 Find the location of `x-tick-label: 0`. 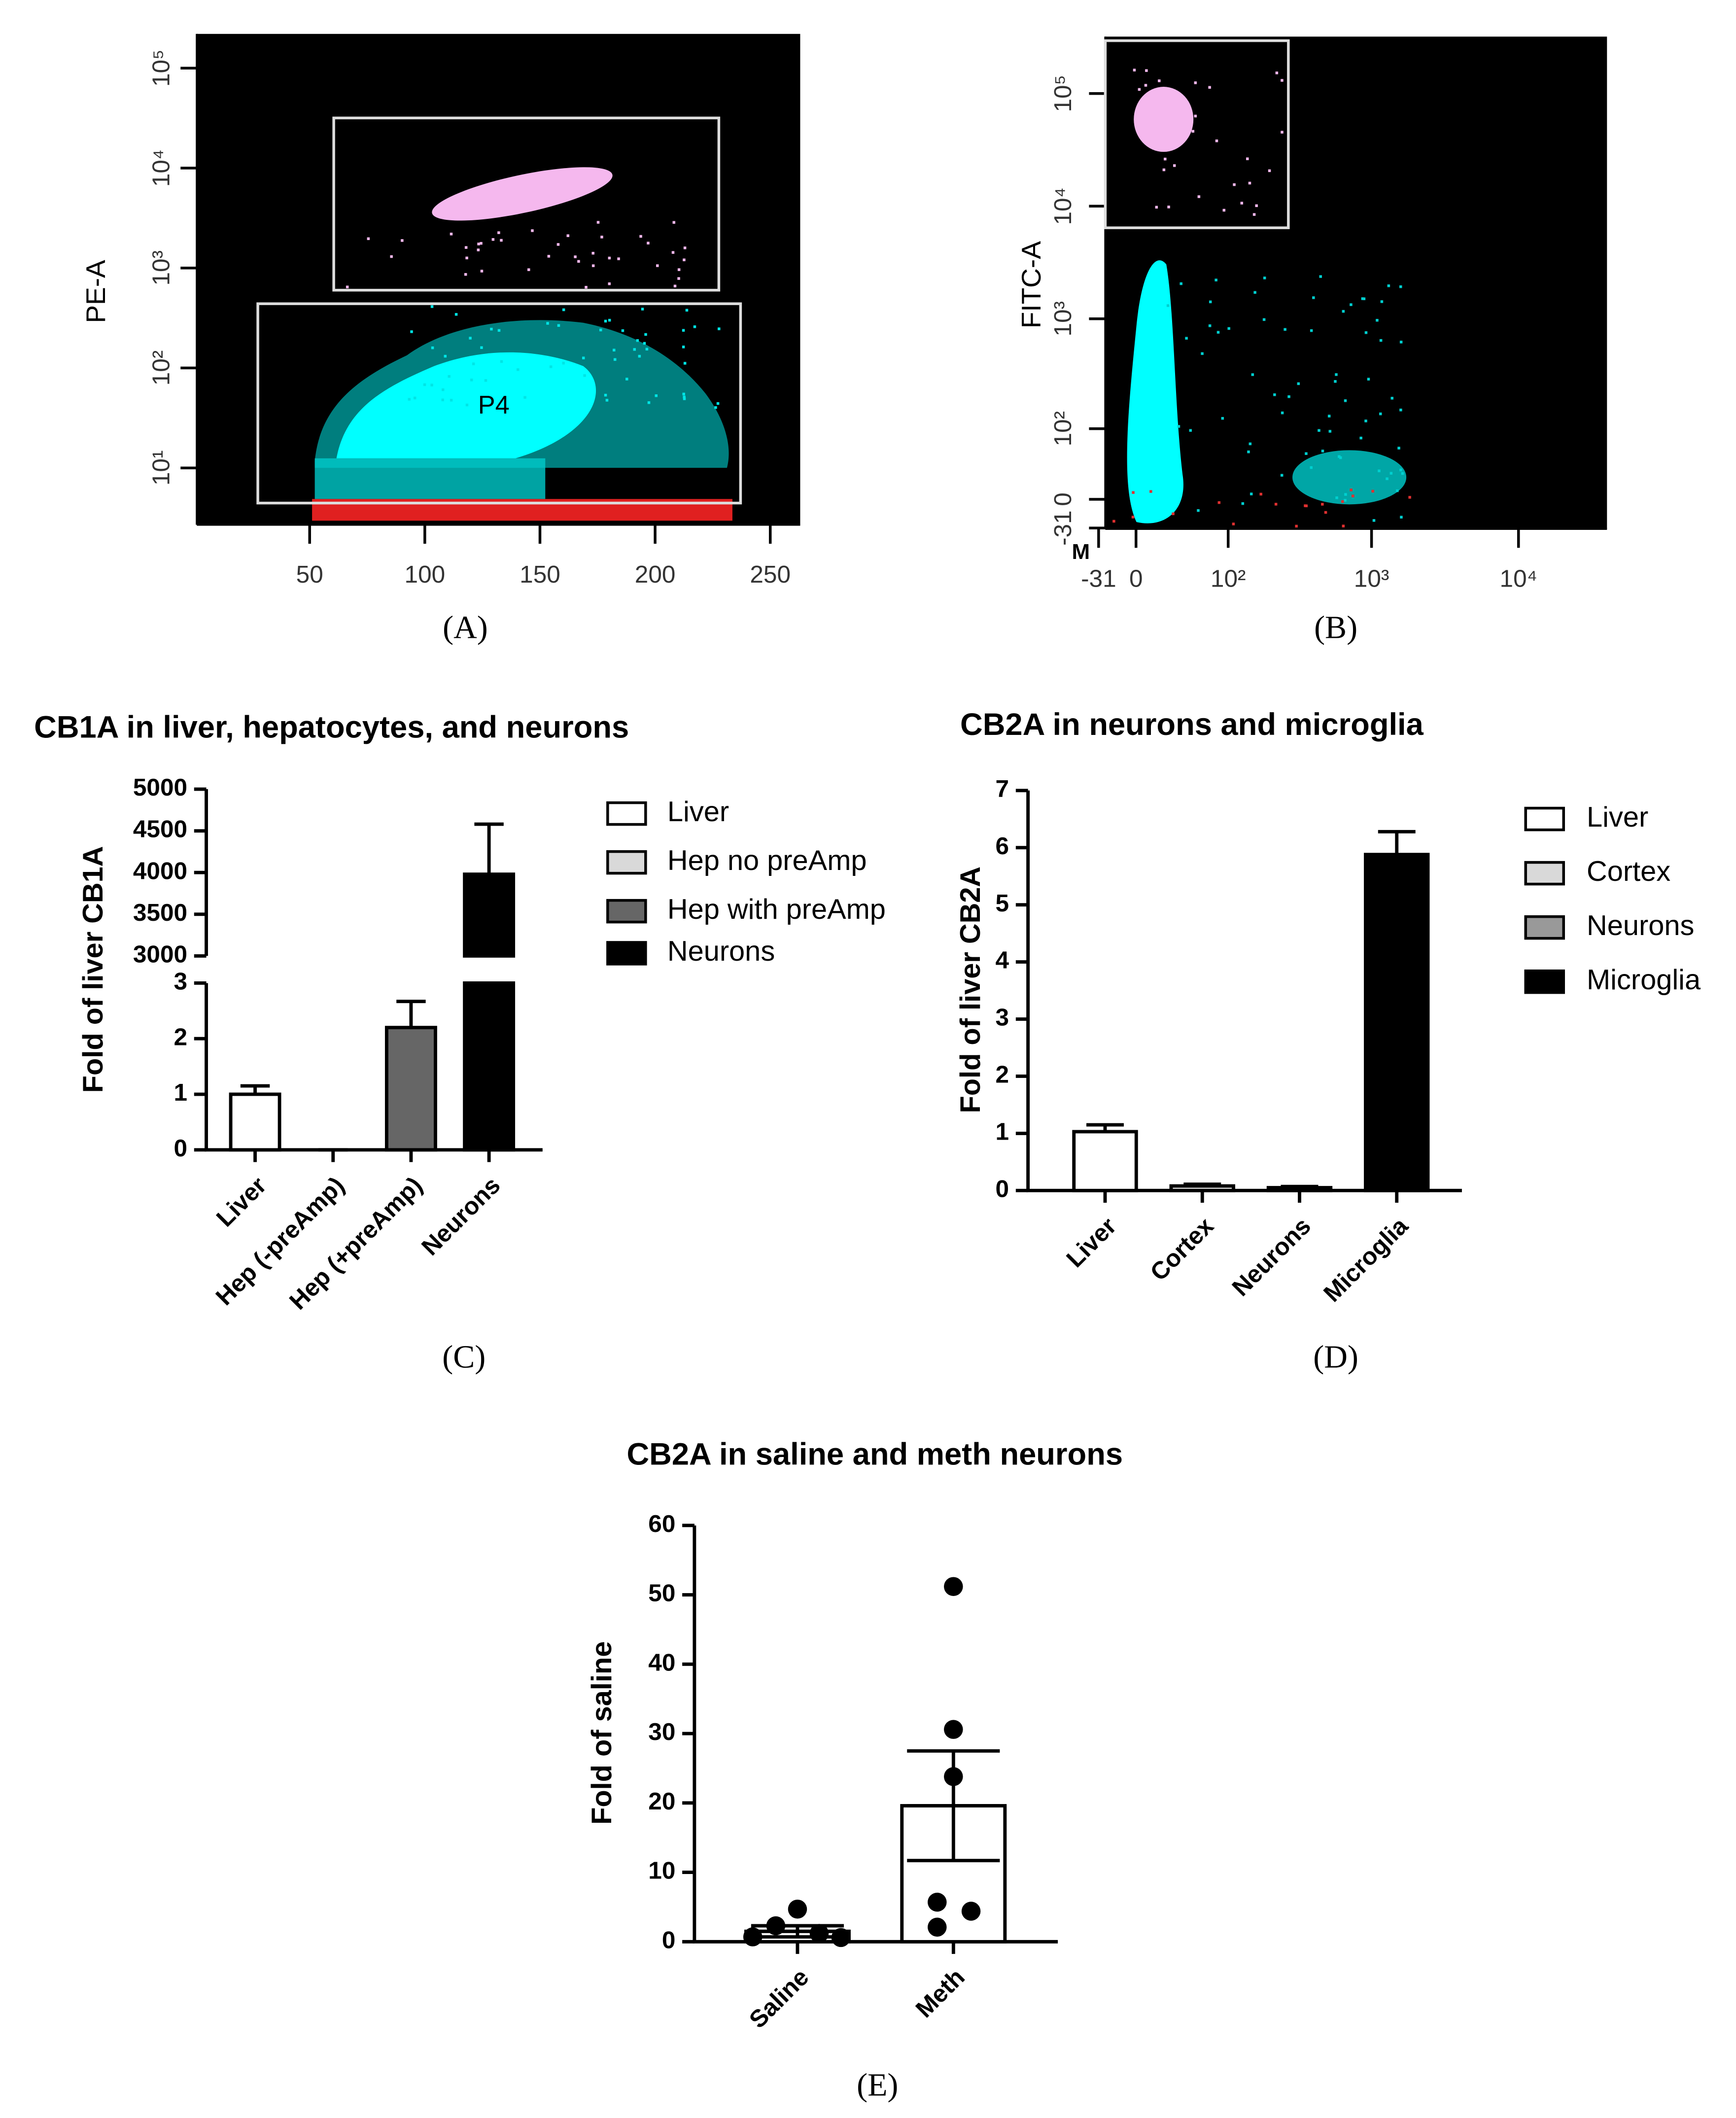

x-tick-label: 0 is located at coordinates (1136, 579).